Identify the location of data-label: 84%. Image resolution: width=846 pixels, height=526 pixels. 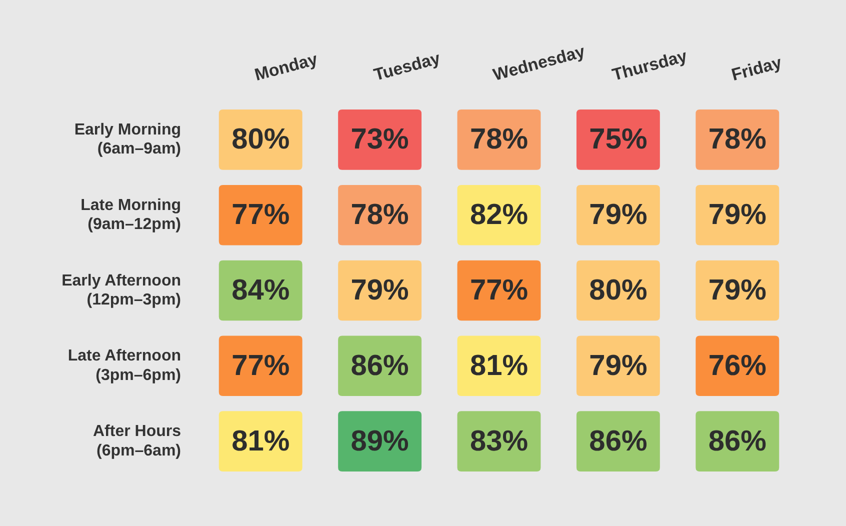
(261, 290).